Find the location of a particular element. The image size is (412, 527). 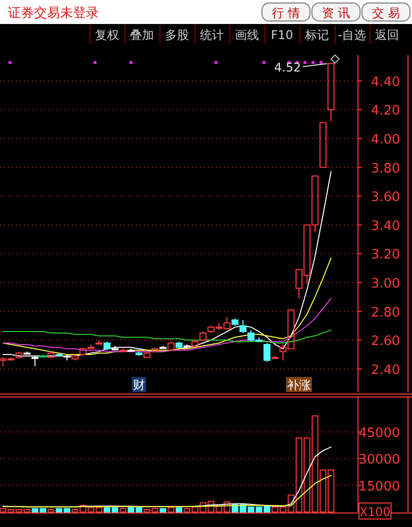

annotation: 财 is located at coordinates (139, 385).